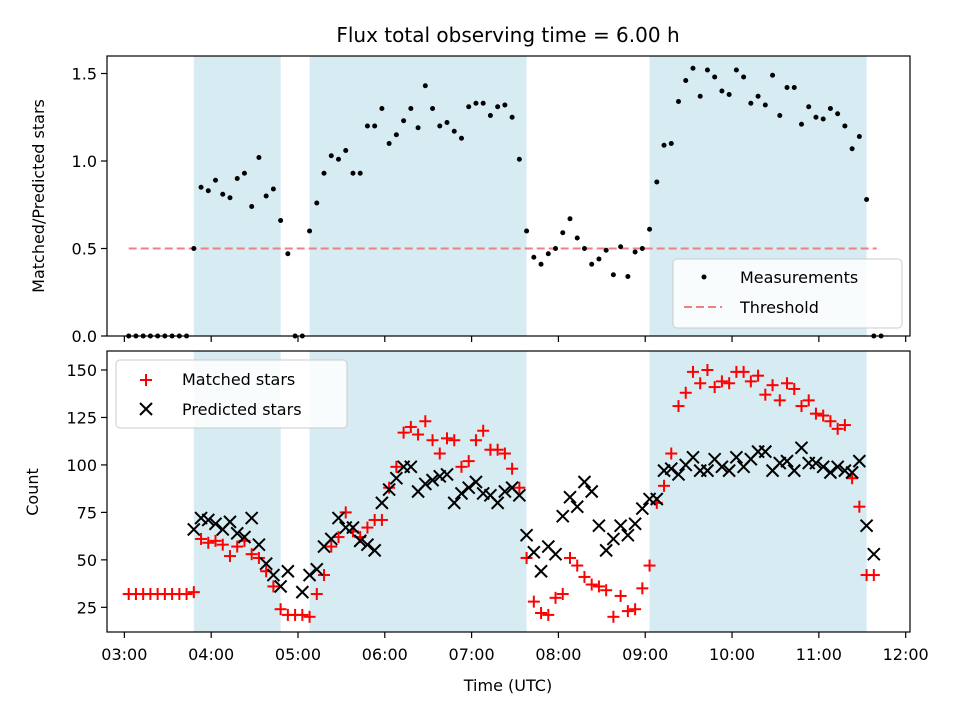 The height and width of the screenshot is (720, 960). Describe the element at coordinates (124, 654) in the screenshot. I see `x-tick-label: 03:00` at that location.